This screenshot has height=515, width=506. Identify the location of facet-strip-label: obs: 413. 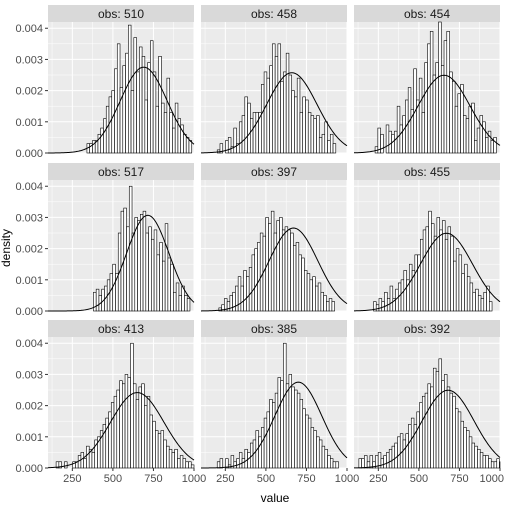
(121, 329).